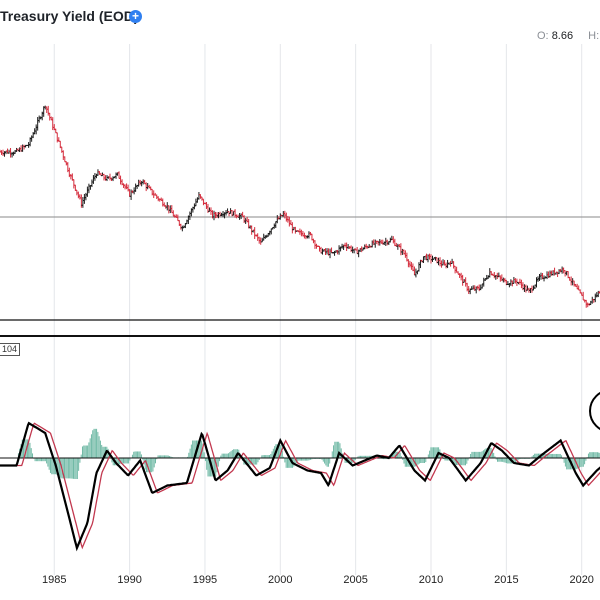 The image size is (600, 600). What do you see at coordinates (543, 36) in the screenshot?
I see `open-label: O:` at bounding box center [543, 36].